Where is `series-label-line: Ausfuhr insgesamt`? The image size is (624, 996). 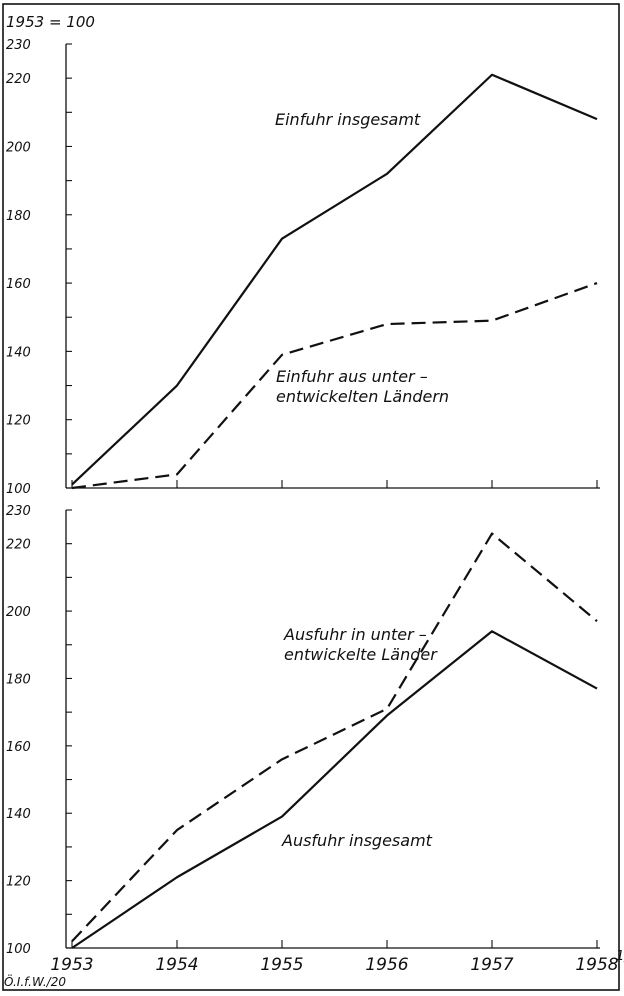 series-label-line: Ausfuhr insgesamt is located at coordinates (357, 840).